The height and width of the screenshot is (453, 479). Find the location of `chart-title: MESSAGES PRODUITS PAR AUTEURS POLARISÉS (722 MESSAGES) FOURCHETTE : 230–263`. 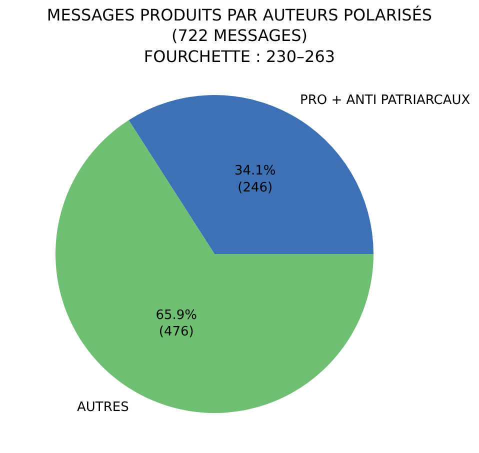

chart-title: MESSAGES PRODUITS PAR AUTEURS POLARISÉS (722 MESSAGES) FOURCHETTE : 230–263 is located at coordinates (239, 35).